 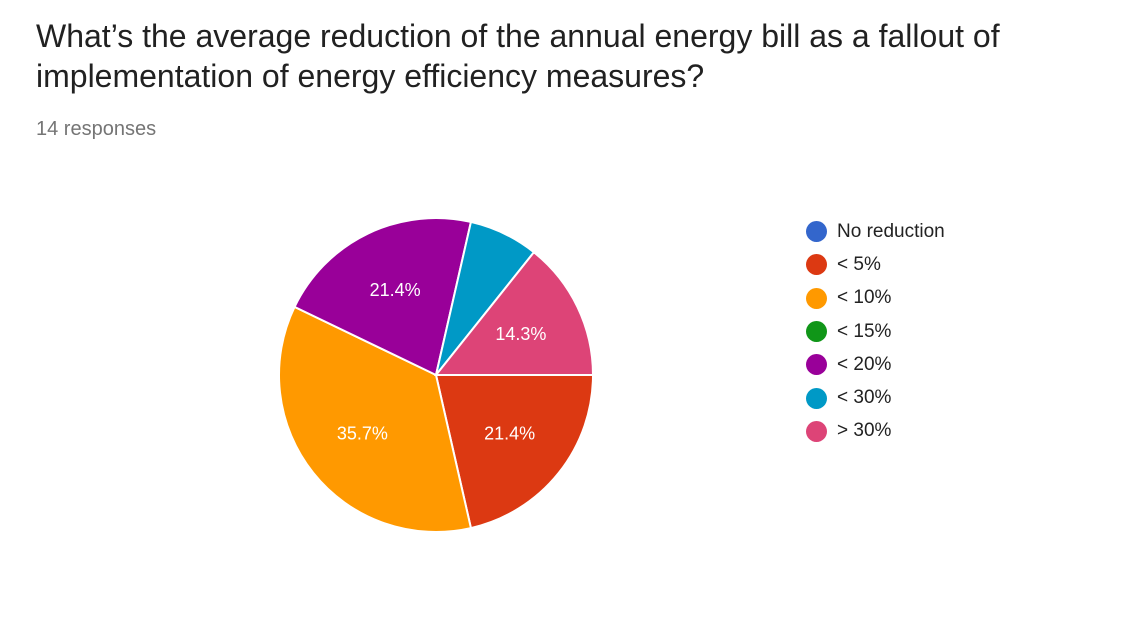 I want to click on response-count: 14 responses, so click(x=96, y=129).